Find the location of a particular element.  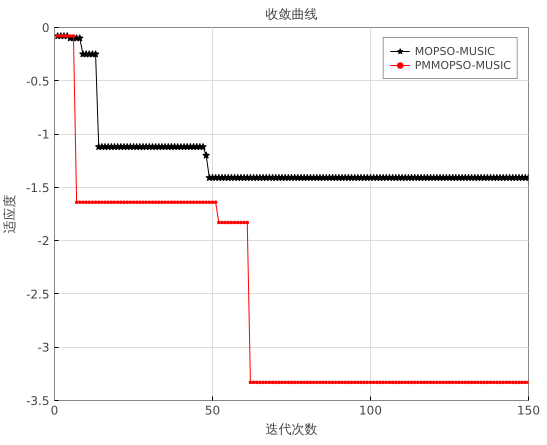

x-tick-label: 100 is located at coordinates (370, 411).